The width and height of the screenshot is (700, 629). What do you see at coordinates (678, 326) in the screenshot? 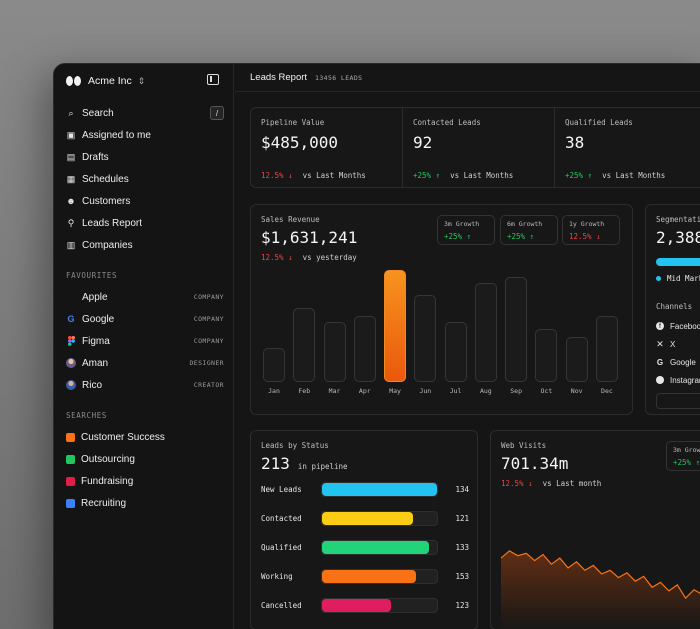
I see `channel-facebook: f Facebook` at bounding box center [678, 326].